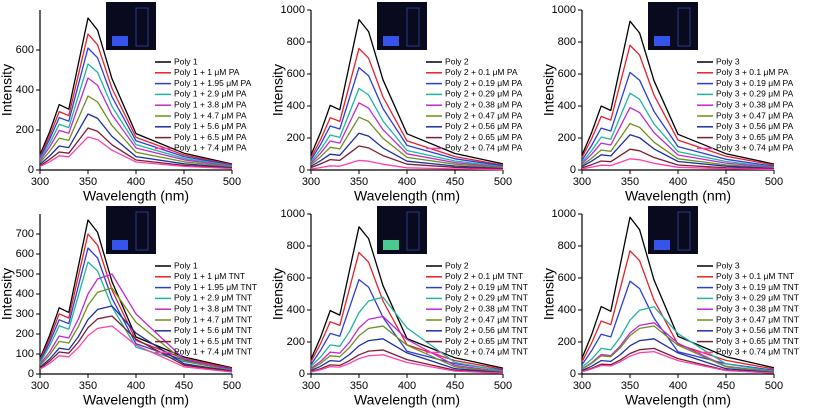 Image resolution: width=813 pixels, height=408 pixels. What do you see at coordinates (207, 72) in the screenshot?
I see `legend-label: Poly 1 + 1 μM PA` at bounding box center [207, 72].